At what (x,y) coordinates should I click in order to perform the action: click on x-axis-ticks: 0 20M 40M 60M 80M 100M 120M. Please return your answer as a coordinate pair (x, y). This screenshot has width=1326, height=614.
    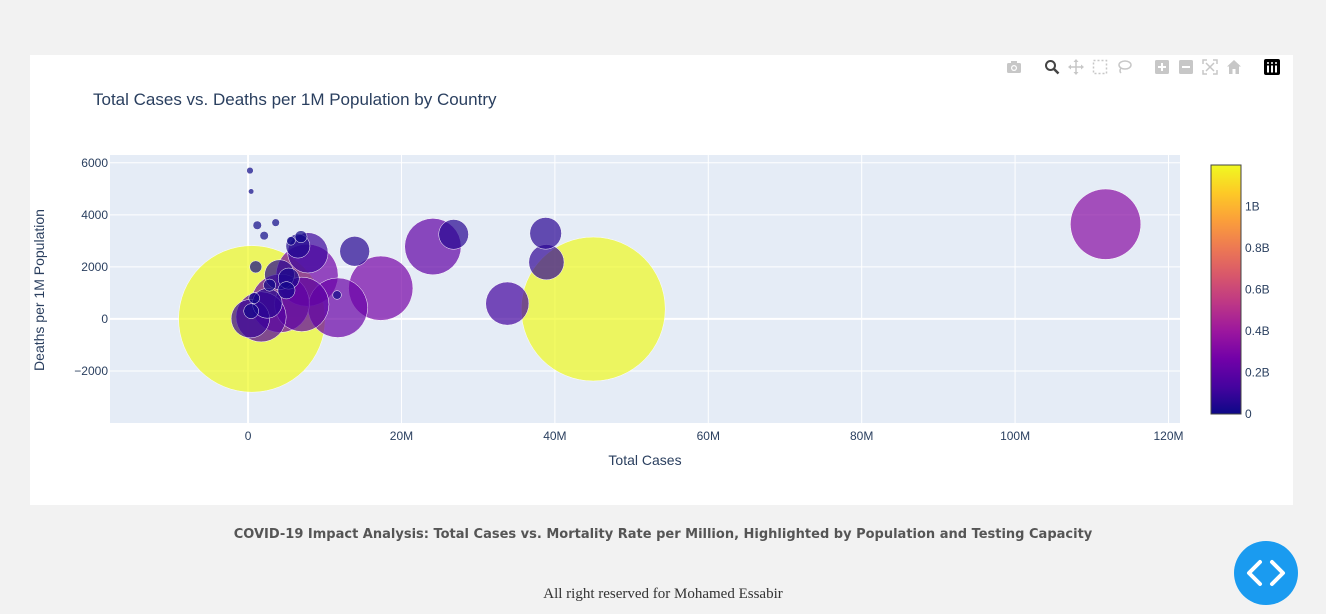
    Looking at the image, I should click on (714, 436).